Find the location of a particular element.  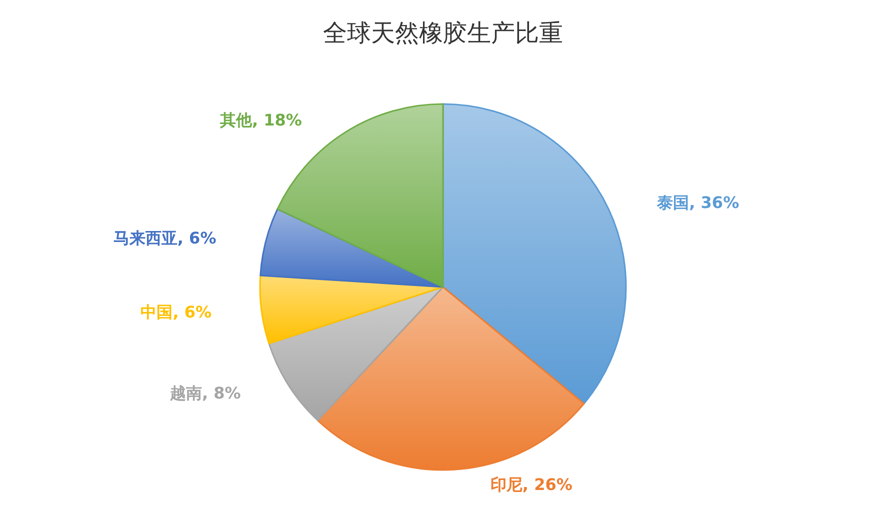

chart-title: 全球天然橡胶生产比重 is located at coordinates (443, 33).